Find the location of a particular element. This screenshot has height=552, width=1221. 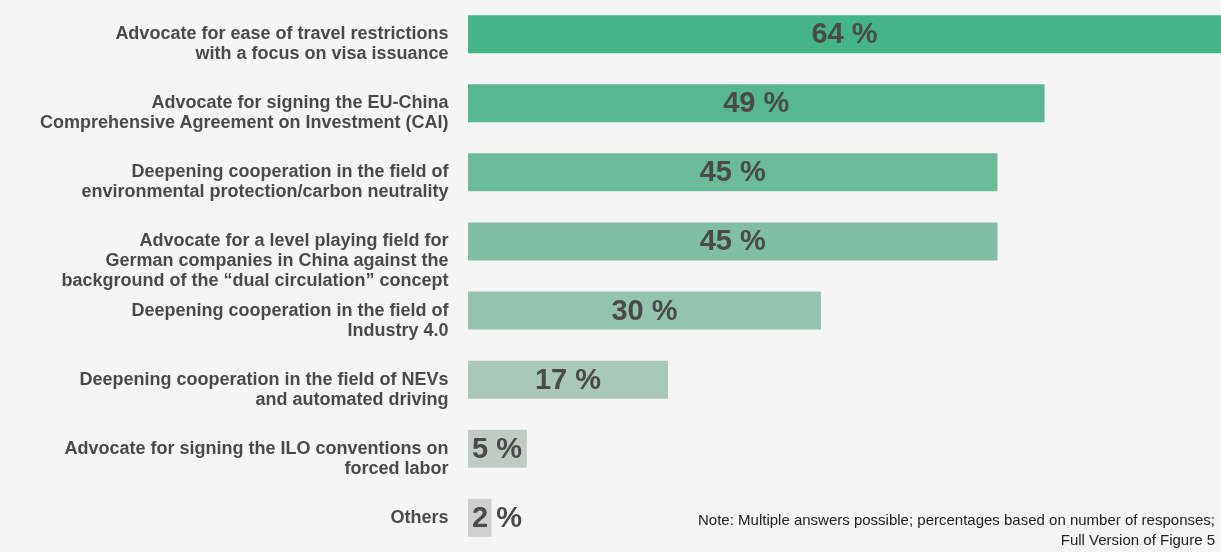

annotation: Note: Multiple answers possible; percentages based on number of responses; Full Version of Figure 5 is located at coordinates (956, 530).